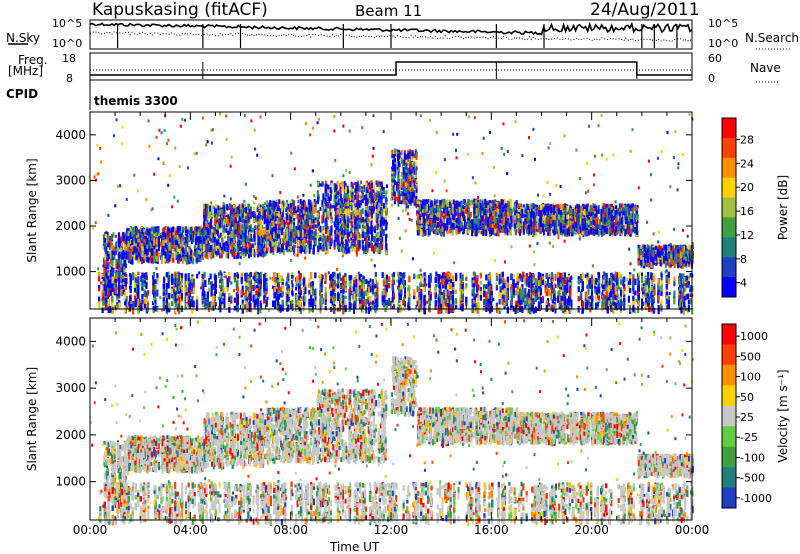 The image size is (800, 554). What do you see at coordinates (69, 58) in the screenshot?
I see `freq-tick-18: 18` at bounding box center [69, 58].